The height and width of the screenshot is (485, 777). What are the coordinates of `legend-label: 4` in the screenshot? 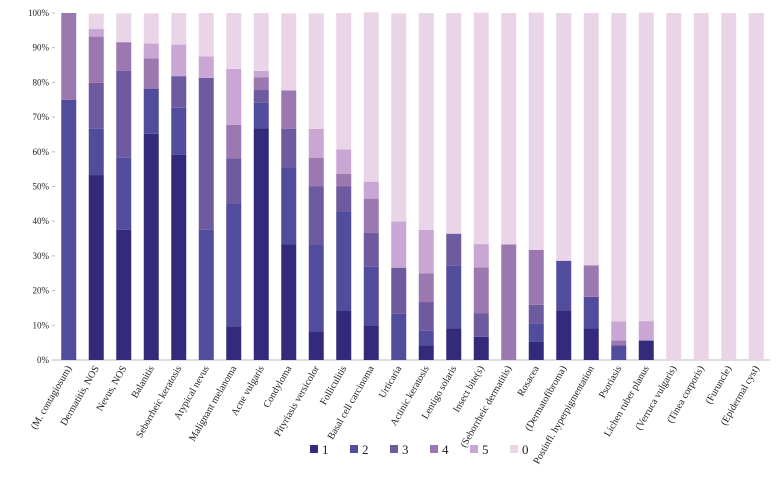 It's located at (445, 449).